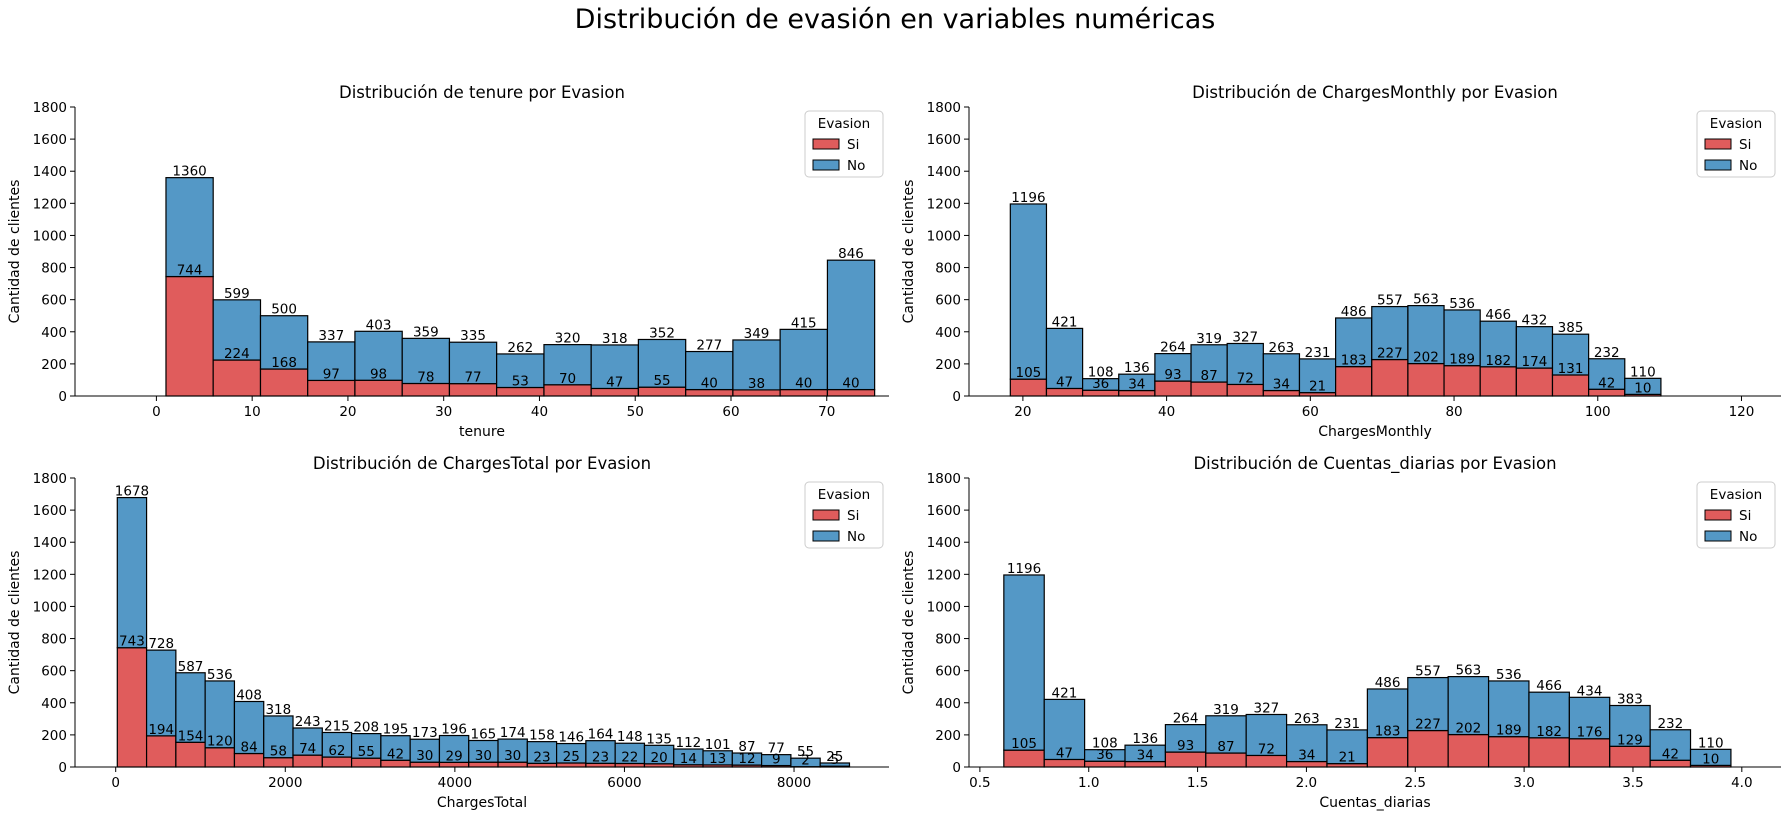  I want to click on data-label-si: 25, so click(571, 757).